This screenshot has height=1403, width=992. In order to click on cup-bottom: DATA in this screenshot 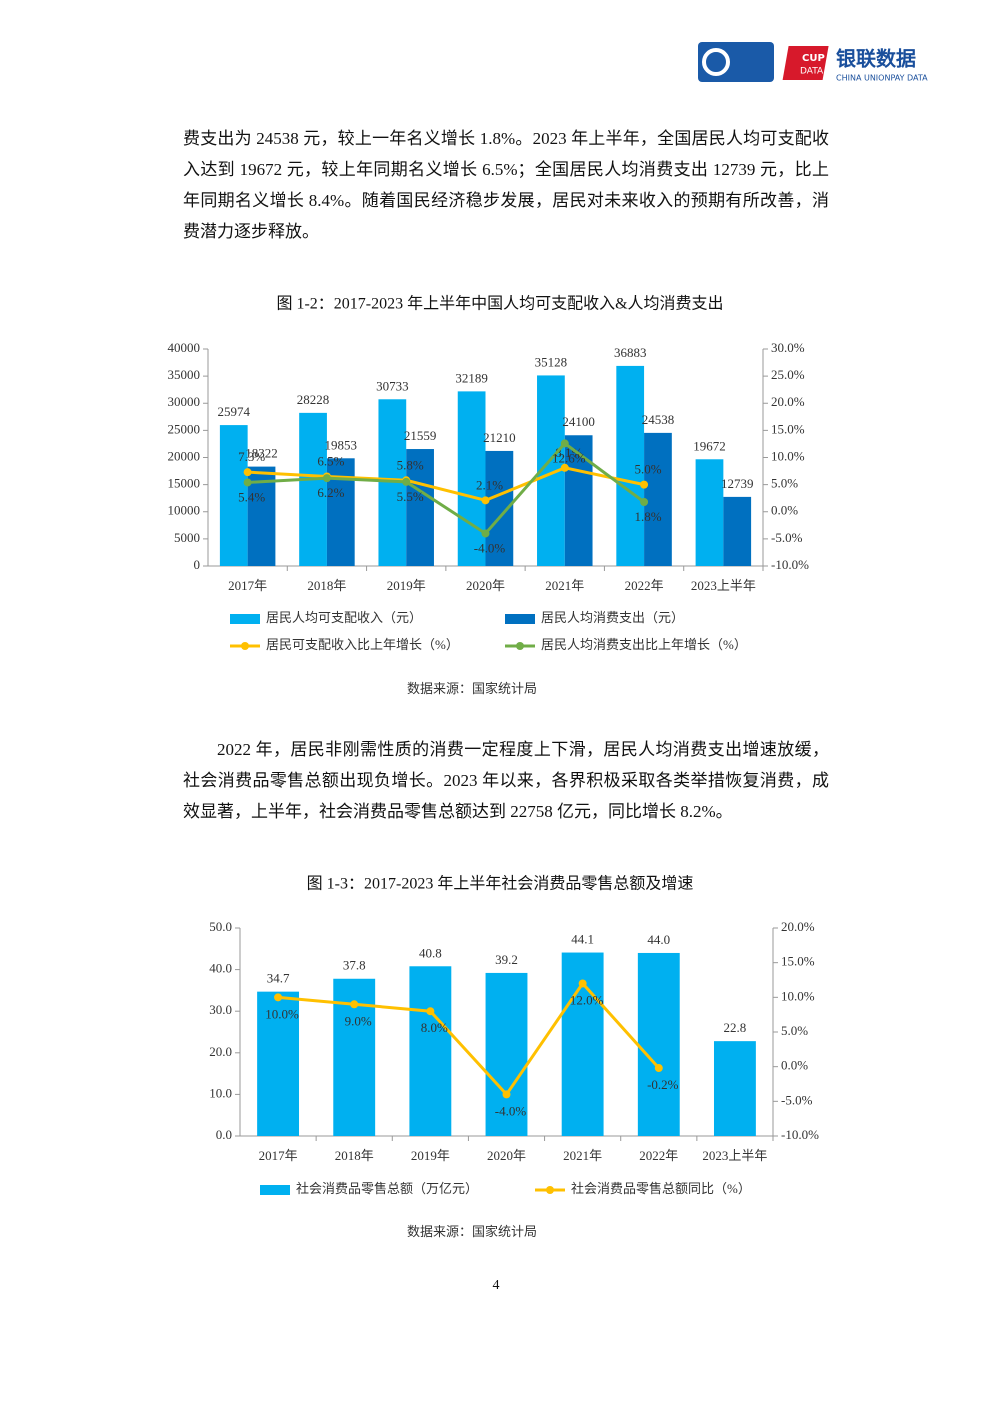, I will do `click(812, 72)`.